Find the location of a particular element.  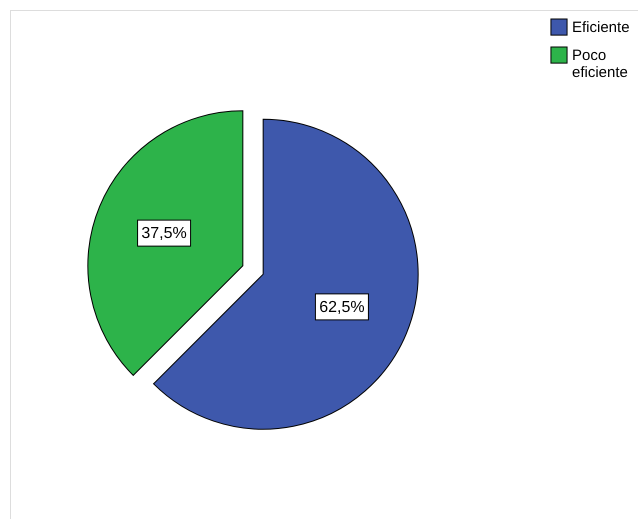

data-label: 37,5% is located at coordinates (164, 233).